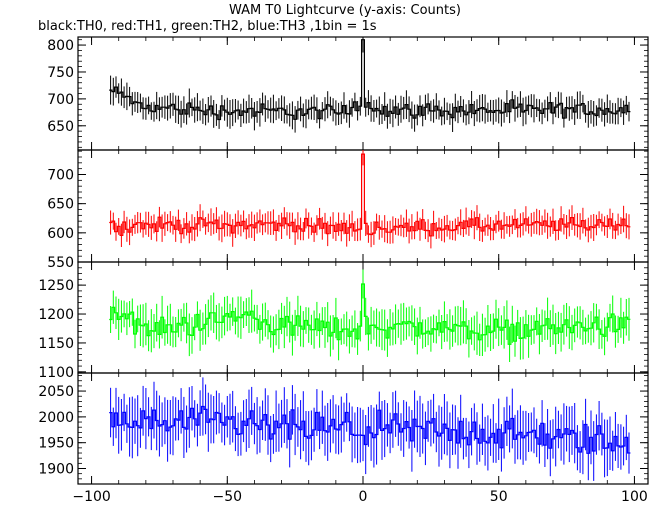 Image resolution: width=651 pixels, height=505 pixels. Describe the element at coordinates (56, 444) in the screenshot. I see `y-tick-label: 1950` at that location.